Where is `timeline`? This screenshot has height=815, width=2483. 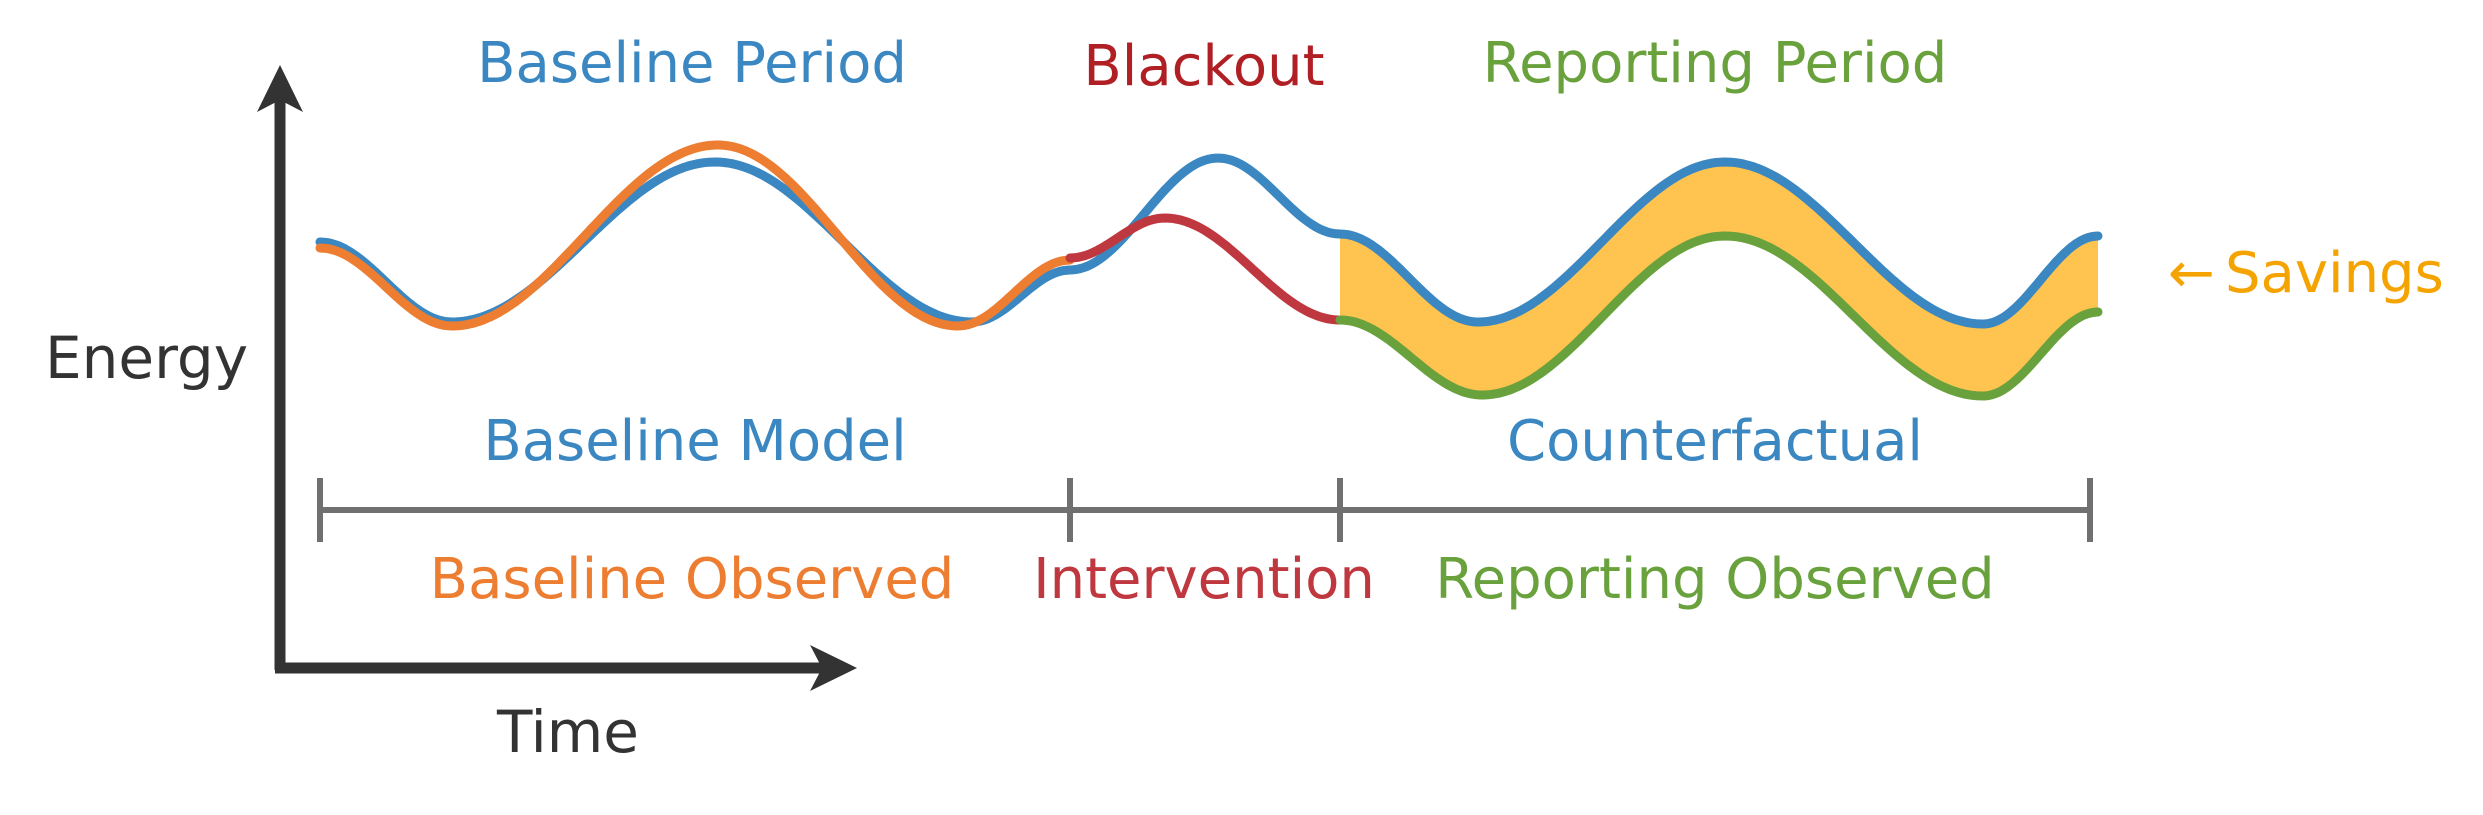
timeline is located at coordinates (1205, 510).